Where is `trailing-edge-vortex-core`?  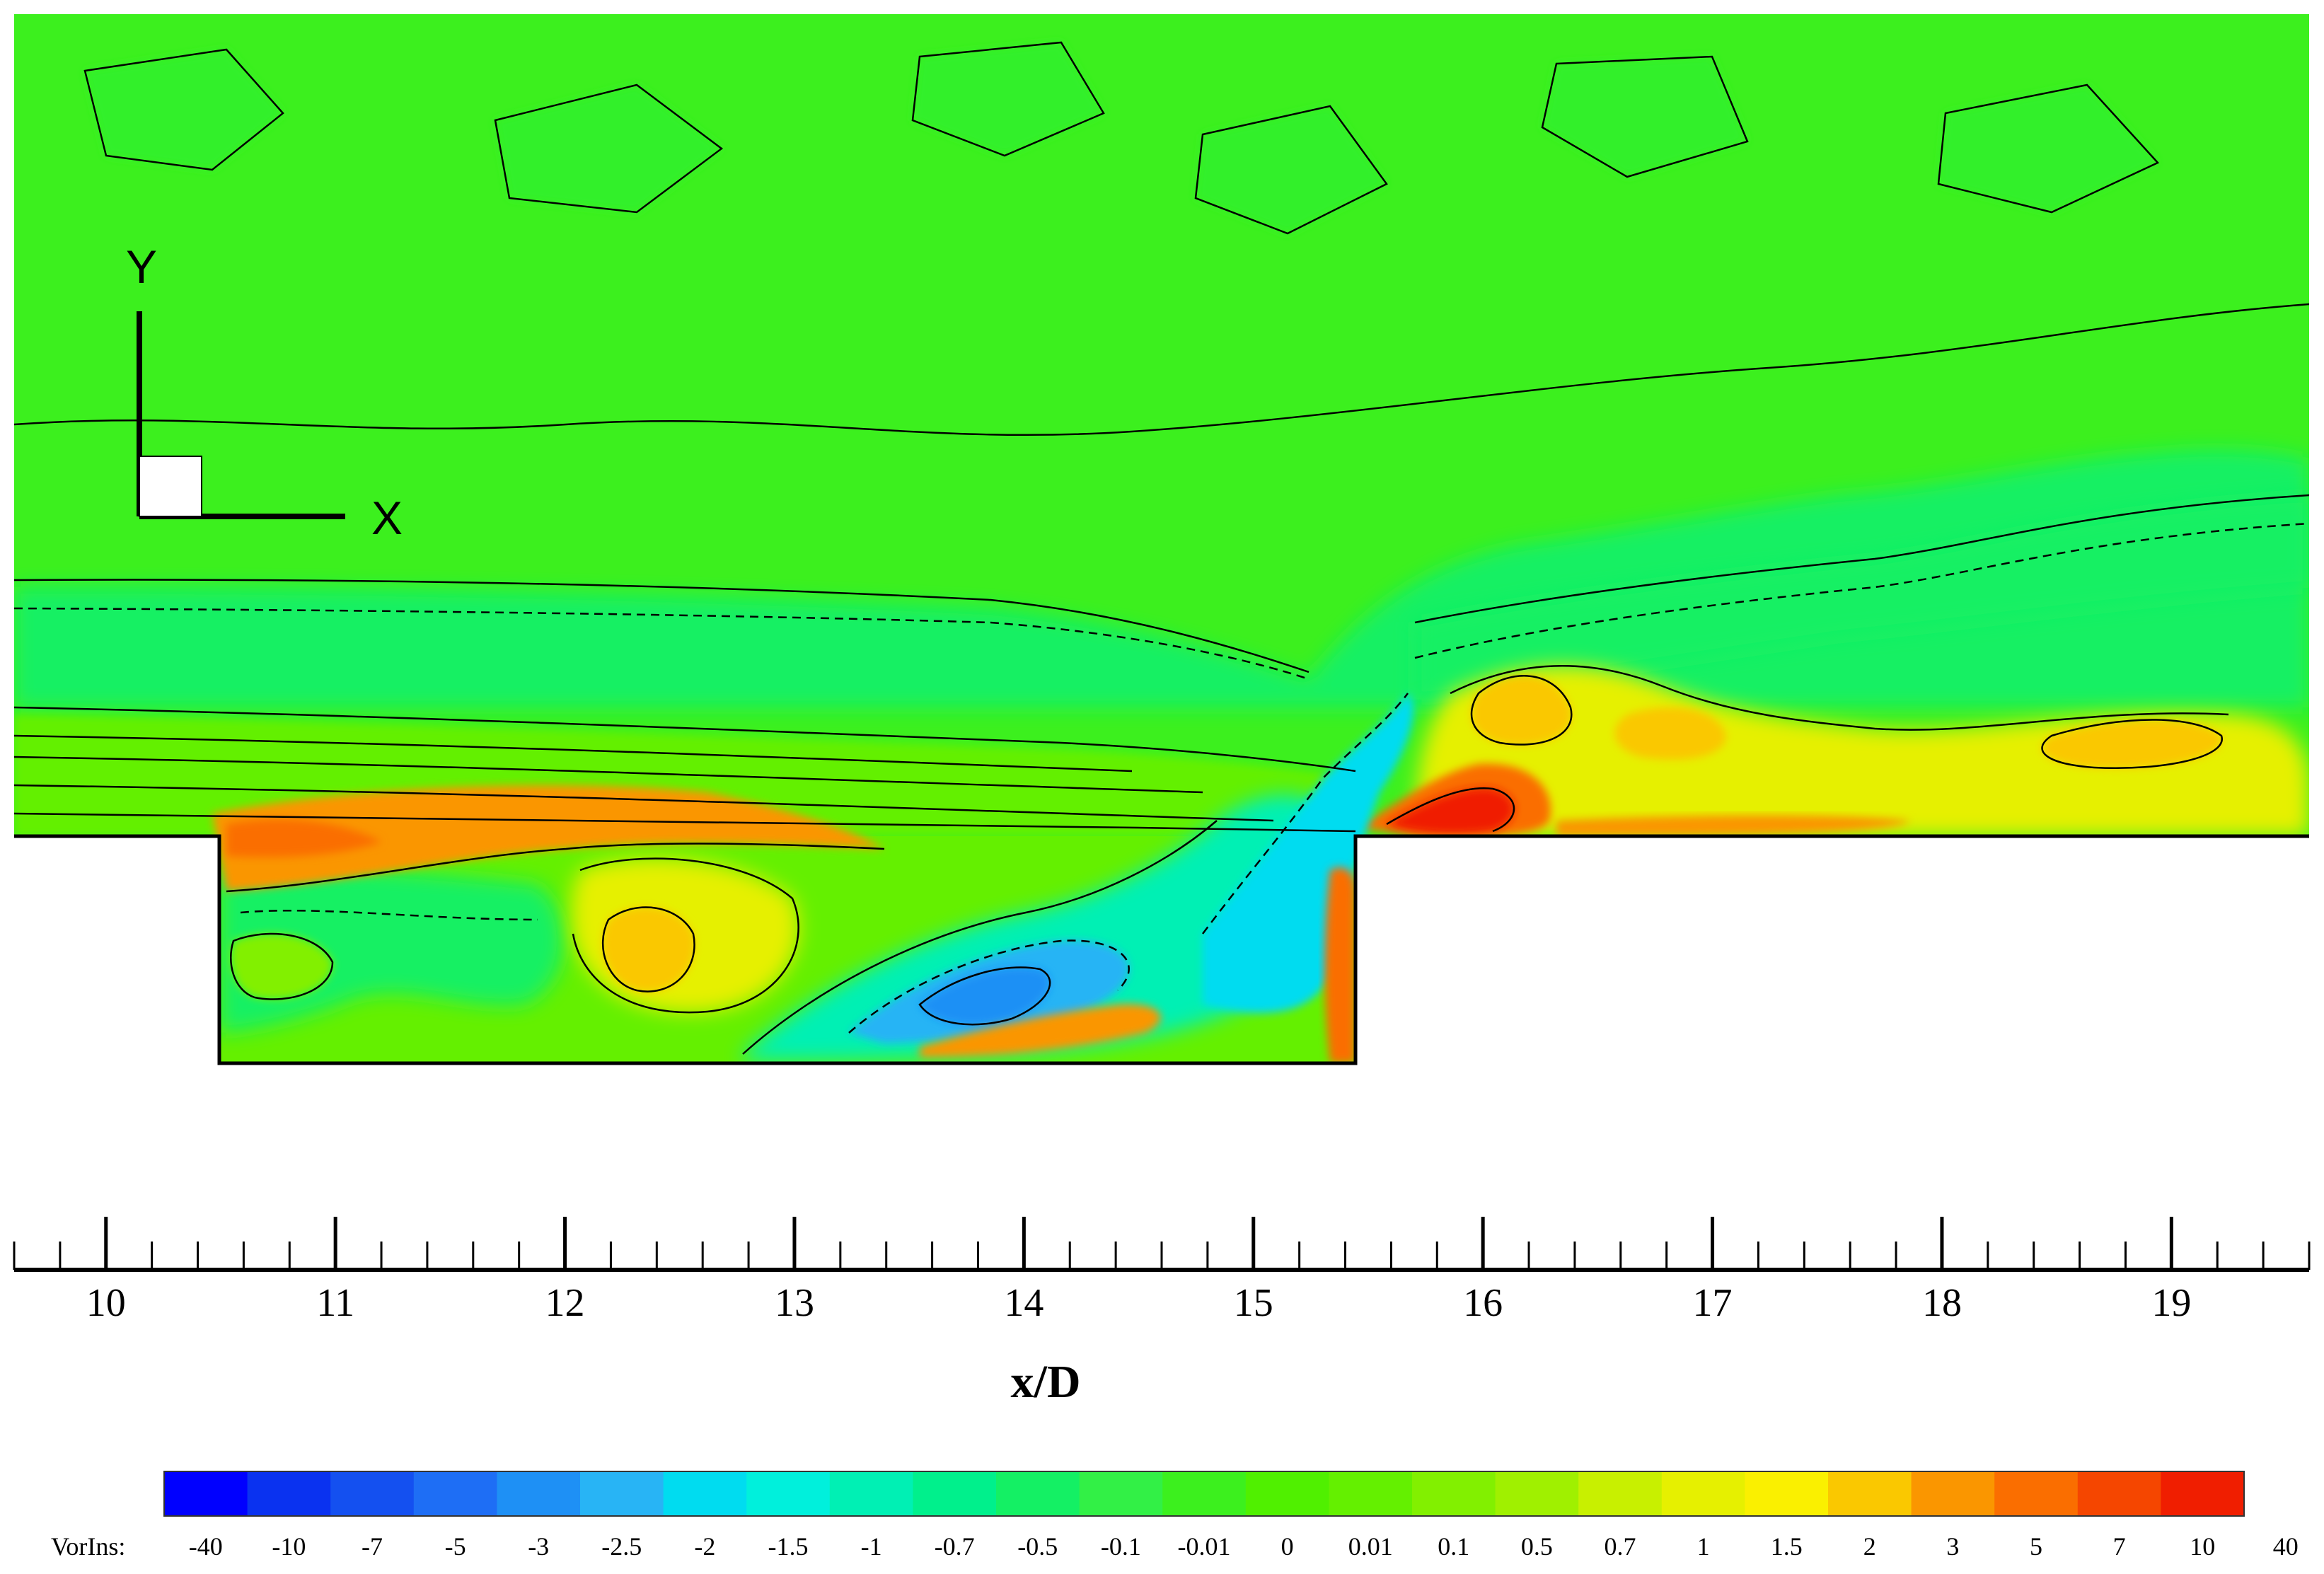 trailing-edge-vortex-core is located at coordinates (1450, 811).